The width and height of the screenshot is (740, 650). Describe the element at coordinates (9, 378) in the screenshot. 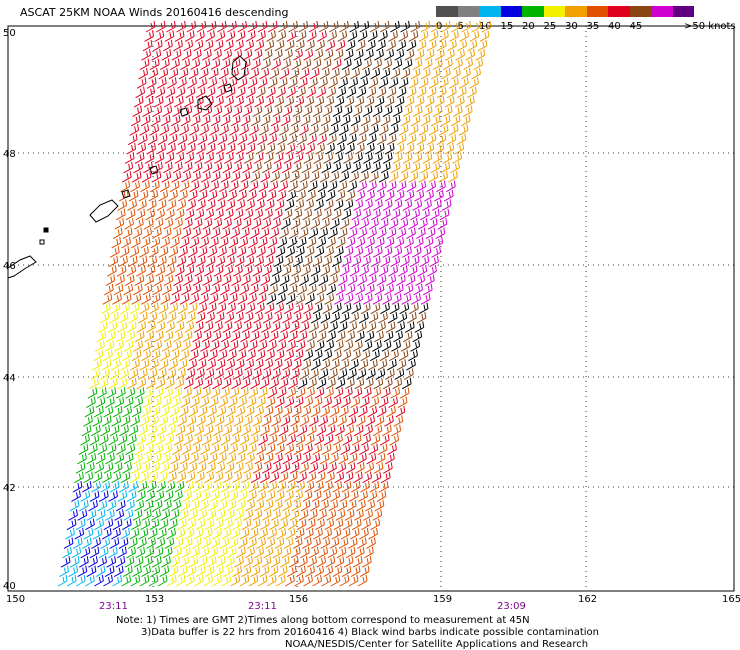

I see `lat-label: 44` at that location.